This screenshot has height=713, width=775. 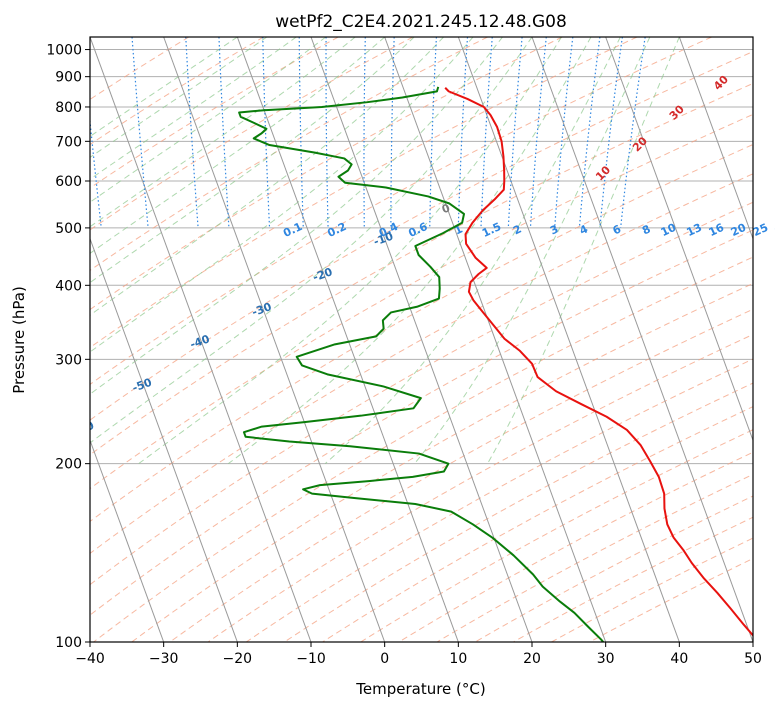 I want to click on chart-title: wetPf2_C2E4.2021.245.12.48.G08, so click(x=421, y=22).